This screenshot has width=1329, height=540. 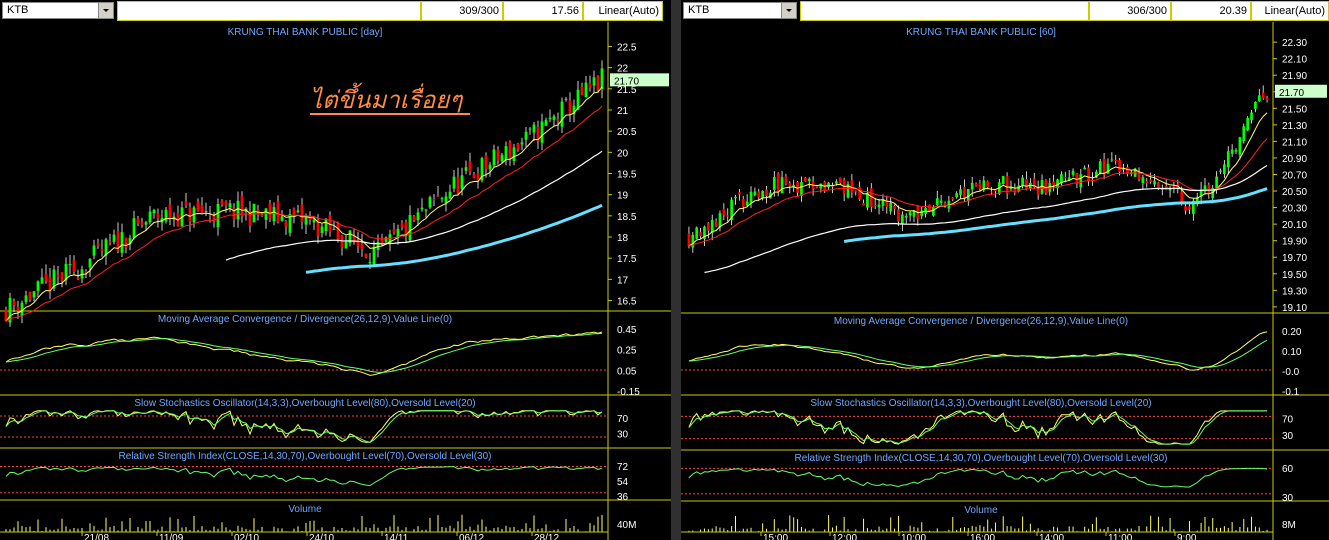 What do you see at coordinates (623, 69) in the screenshot?
I see `price-tick-label: 22` at bounding box center [623, 69].